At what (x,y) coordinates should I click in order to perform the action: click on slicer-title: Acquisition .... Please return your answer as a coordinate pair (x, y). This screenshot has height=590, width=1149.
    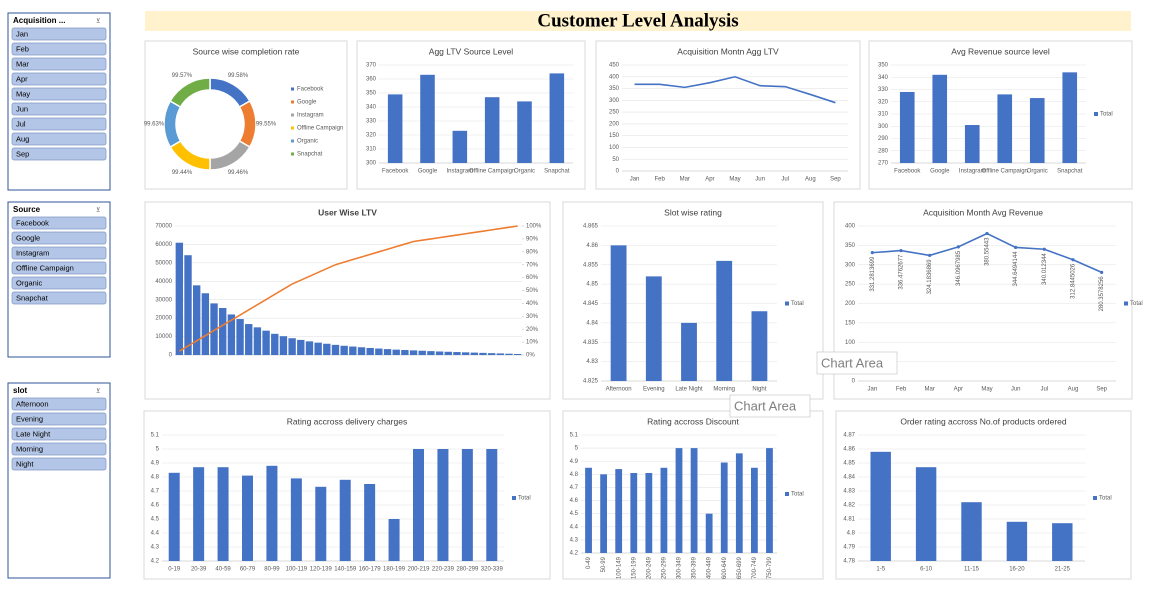
    Looking at the image, I should click on (39, 20).